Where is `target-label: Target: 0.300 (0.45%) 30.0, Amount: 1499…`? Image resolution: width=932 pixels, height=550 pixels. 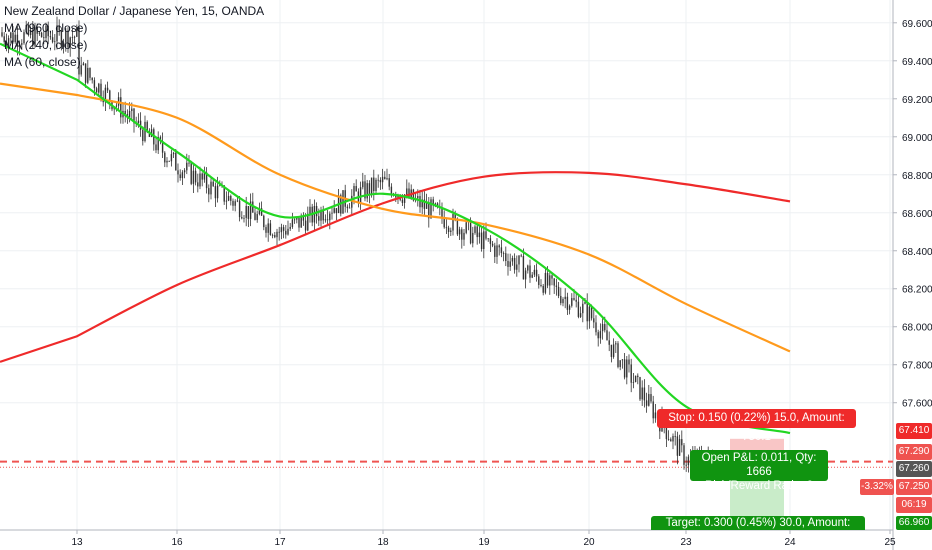 target-label: Target: 0.300 (0.45%) 30.0, Amount: 1499… is located at coordinates (758, 523).